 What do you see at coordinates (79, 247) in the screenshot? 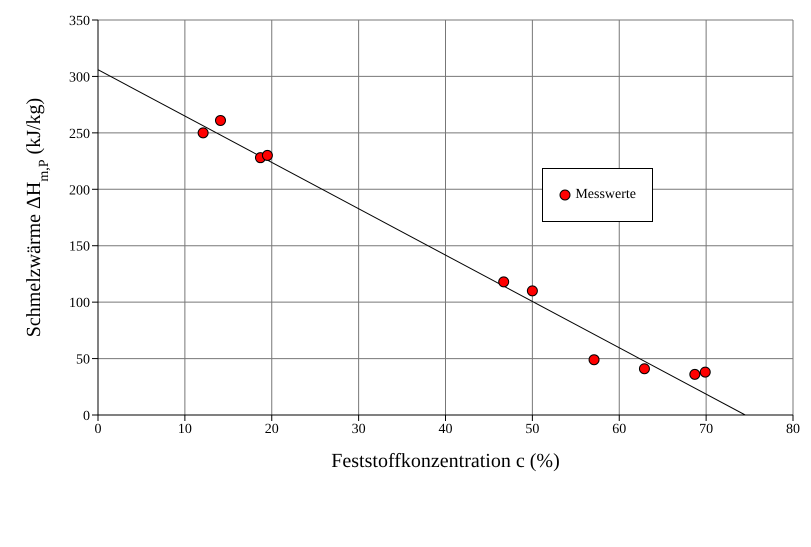
I see `y-tick-label: 150` at bounding box center [79, 247].